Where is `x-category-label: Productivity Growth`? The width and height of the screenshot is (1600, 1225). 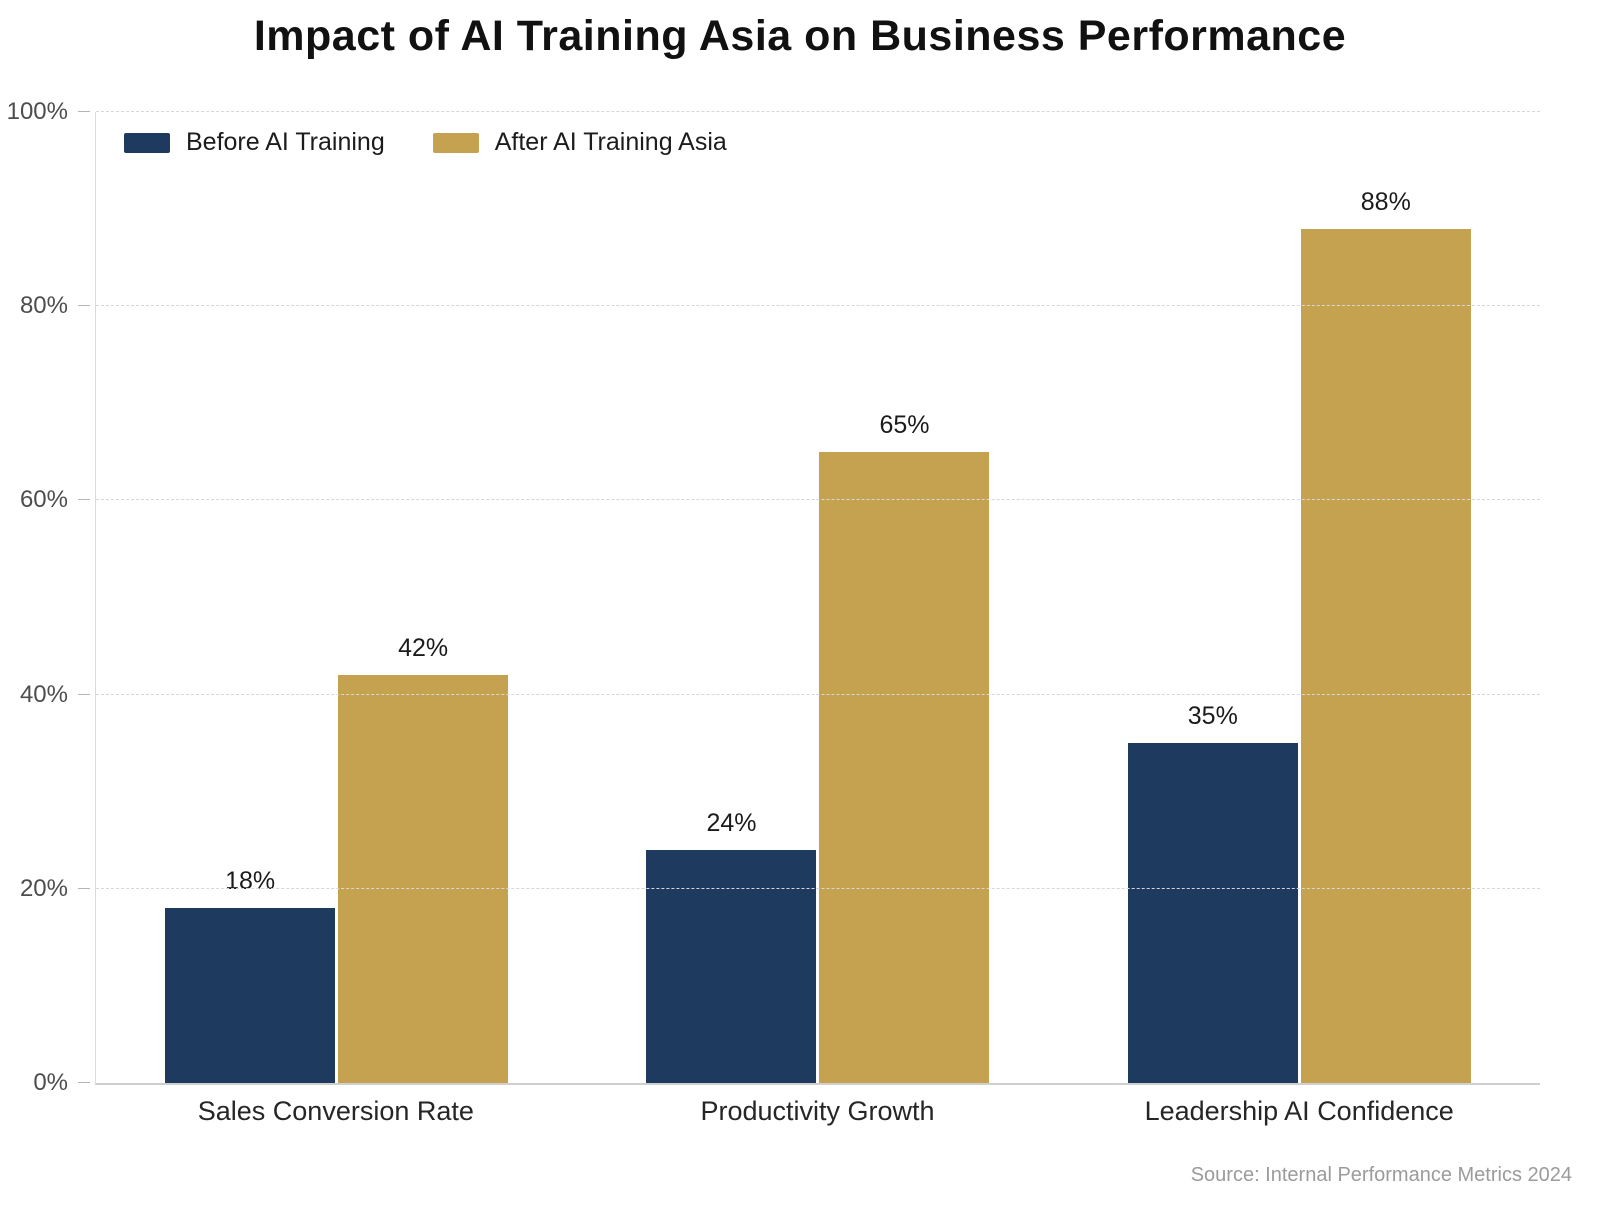 x-category-label: Productivity Growth is located at coordinates (817, 1111).